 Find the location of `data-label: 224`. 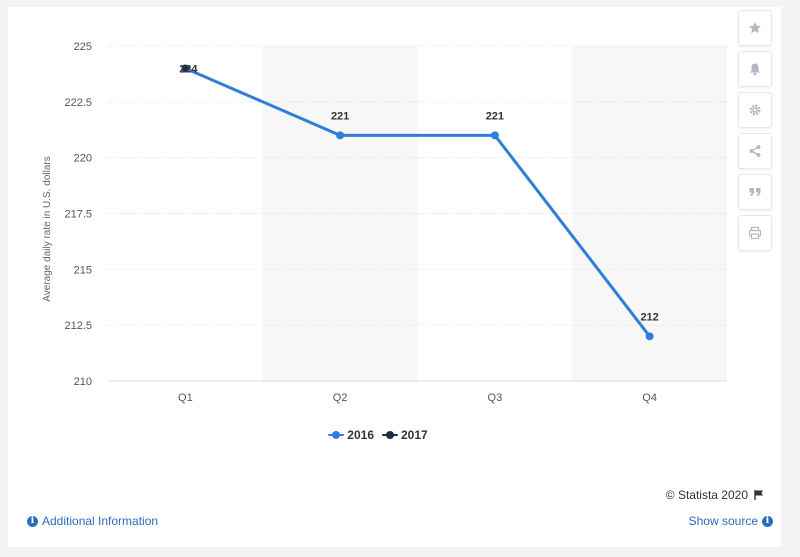

data-label: 224 is located at coordinates (188, 69).